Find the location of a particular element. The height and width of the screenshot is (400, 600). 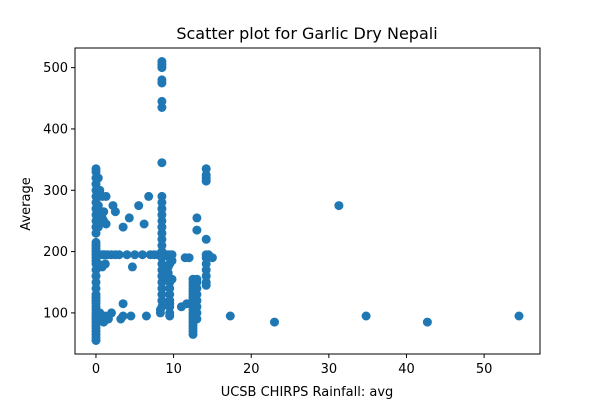

x-axis-label: UCSB CHIRPS Rainfall: avg is located at coordinates (307, 392).